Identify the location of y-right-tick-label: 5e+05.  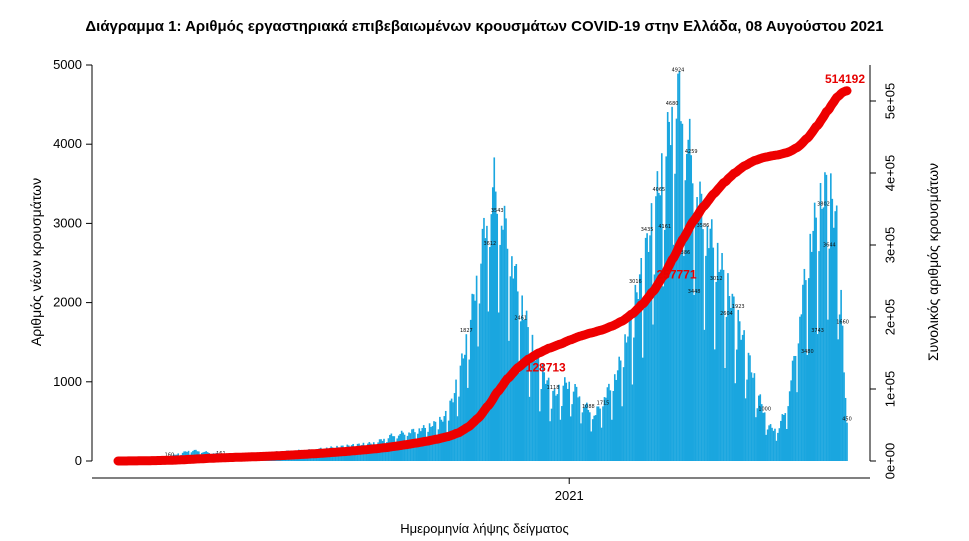
(889, 101).